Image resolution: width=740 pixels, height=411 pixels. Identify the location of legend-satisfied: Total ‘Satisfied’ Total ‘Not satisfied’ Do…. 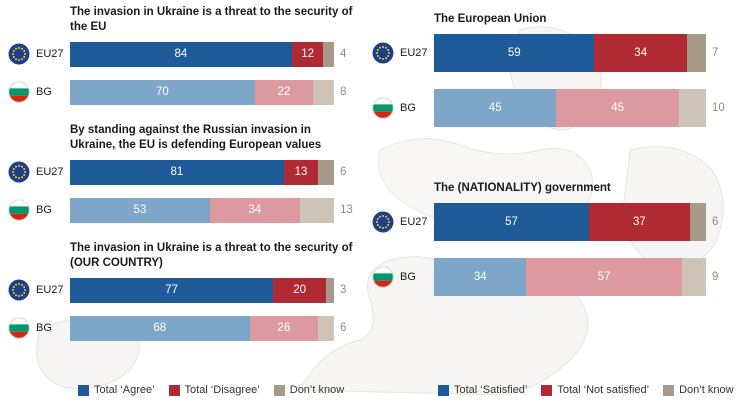
(586, 390).